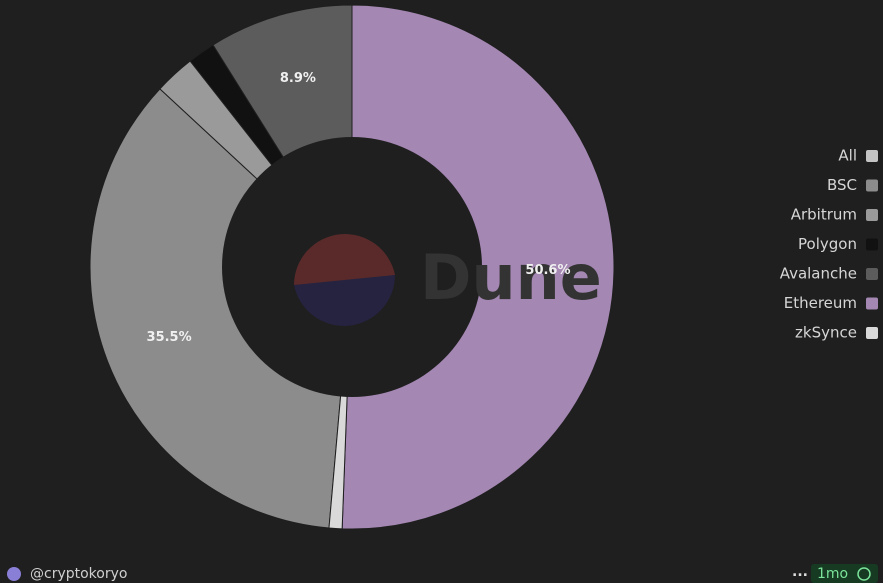 Image resolution: width=883 pixels, height=583 pixels. I want to click on watermark: Dune, so click(511, 277).